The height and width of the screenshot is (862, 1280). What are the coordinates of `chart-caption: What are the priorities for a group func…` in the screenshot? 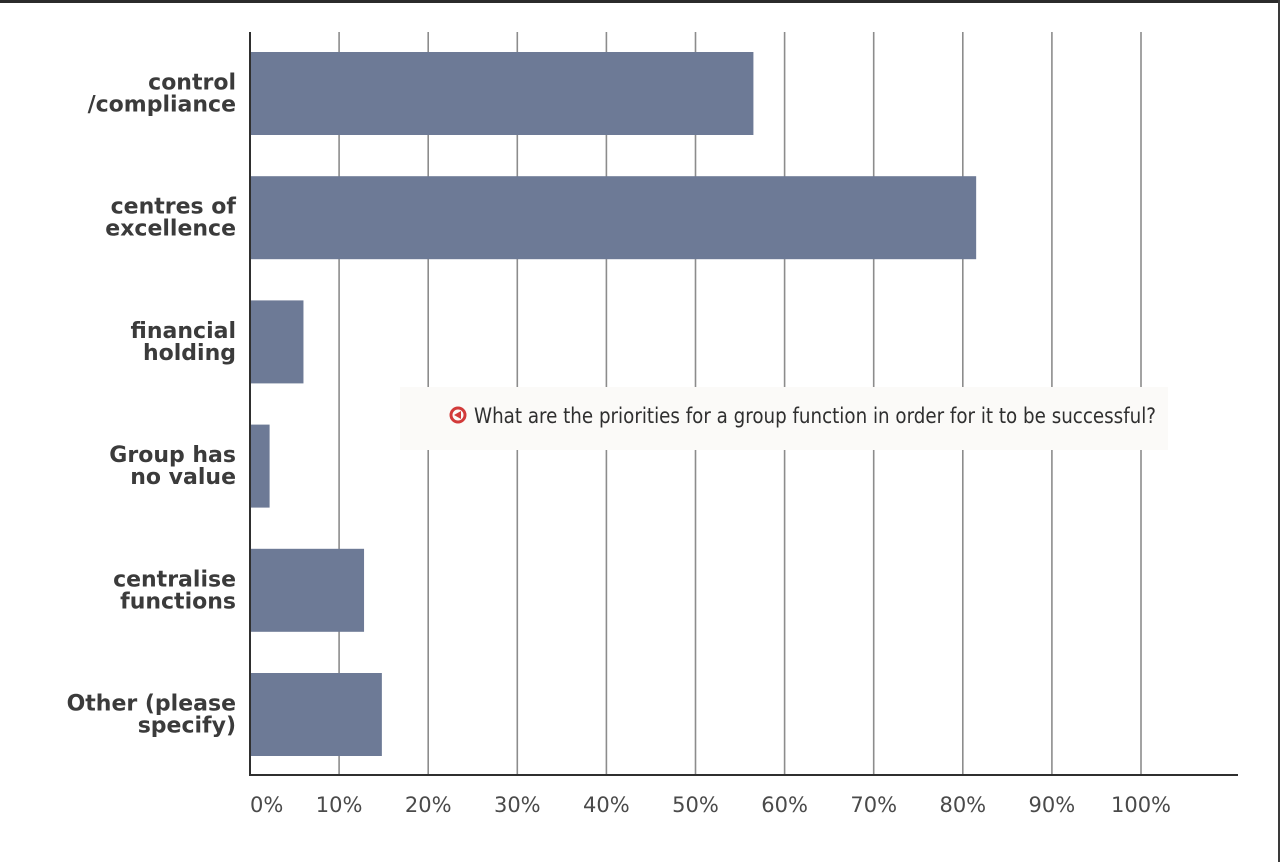 It's located at (784, 418).